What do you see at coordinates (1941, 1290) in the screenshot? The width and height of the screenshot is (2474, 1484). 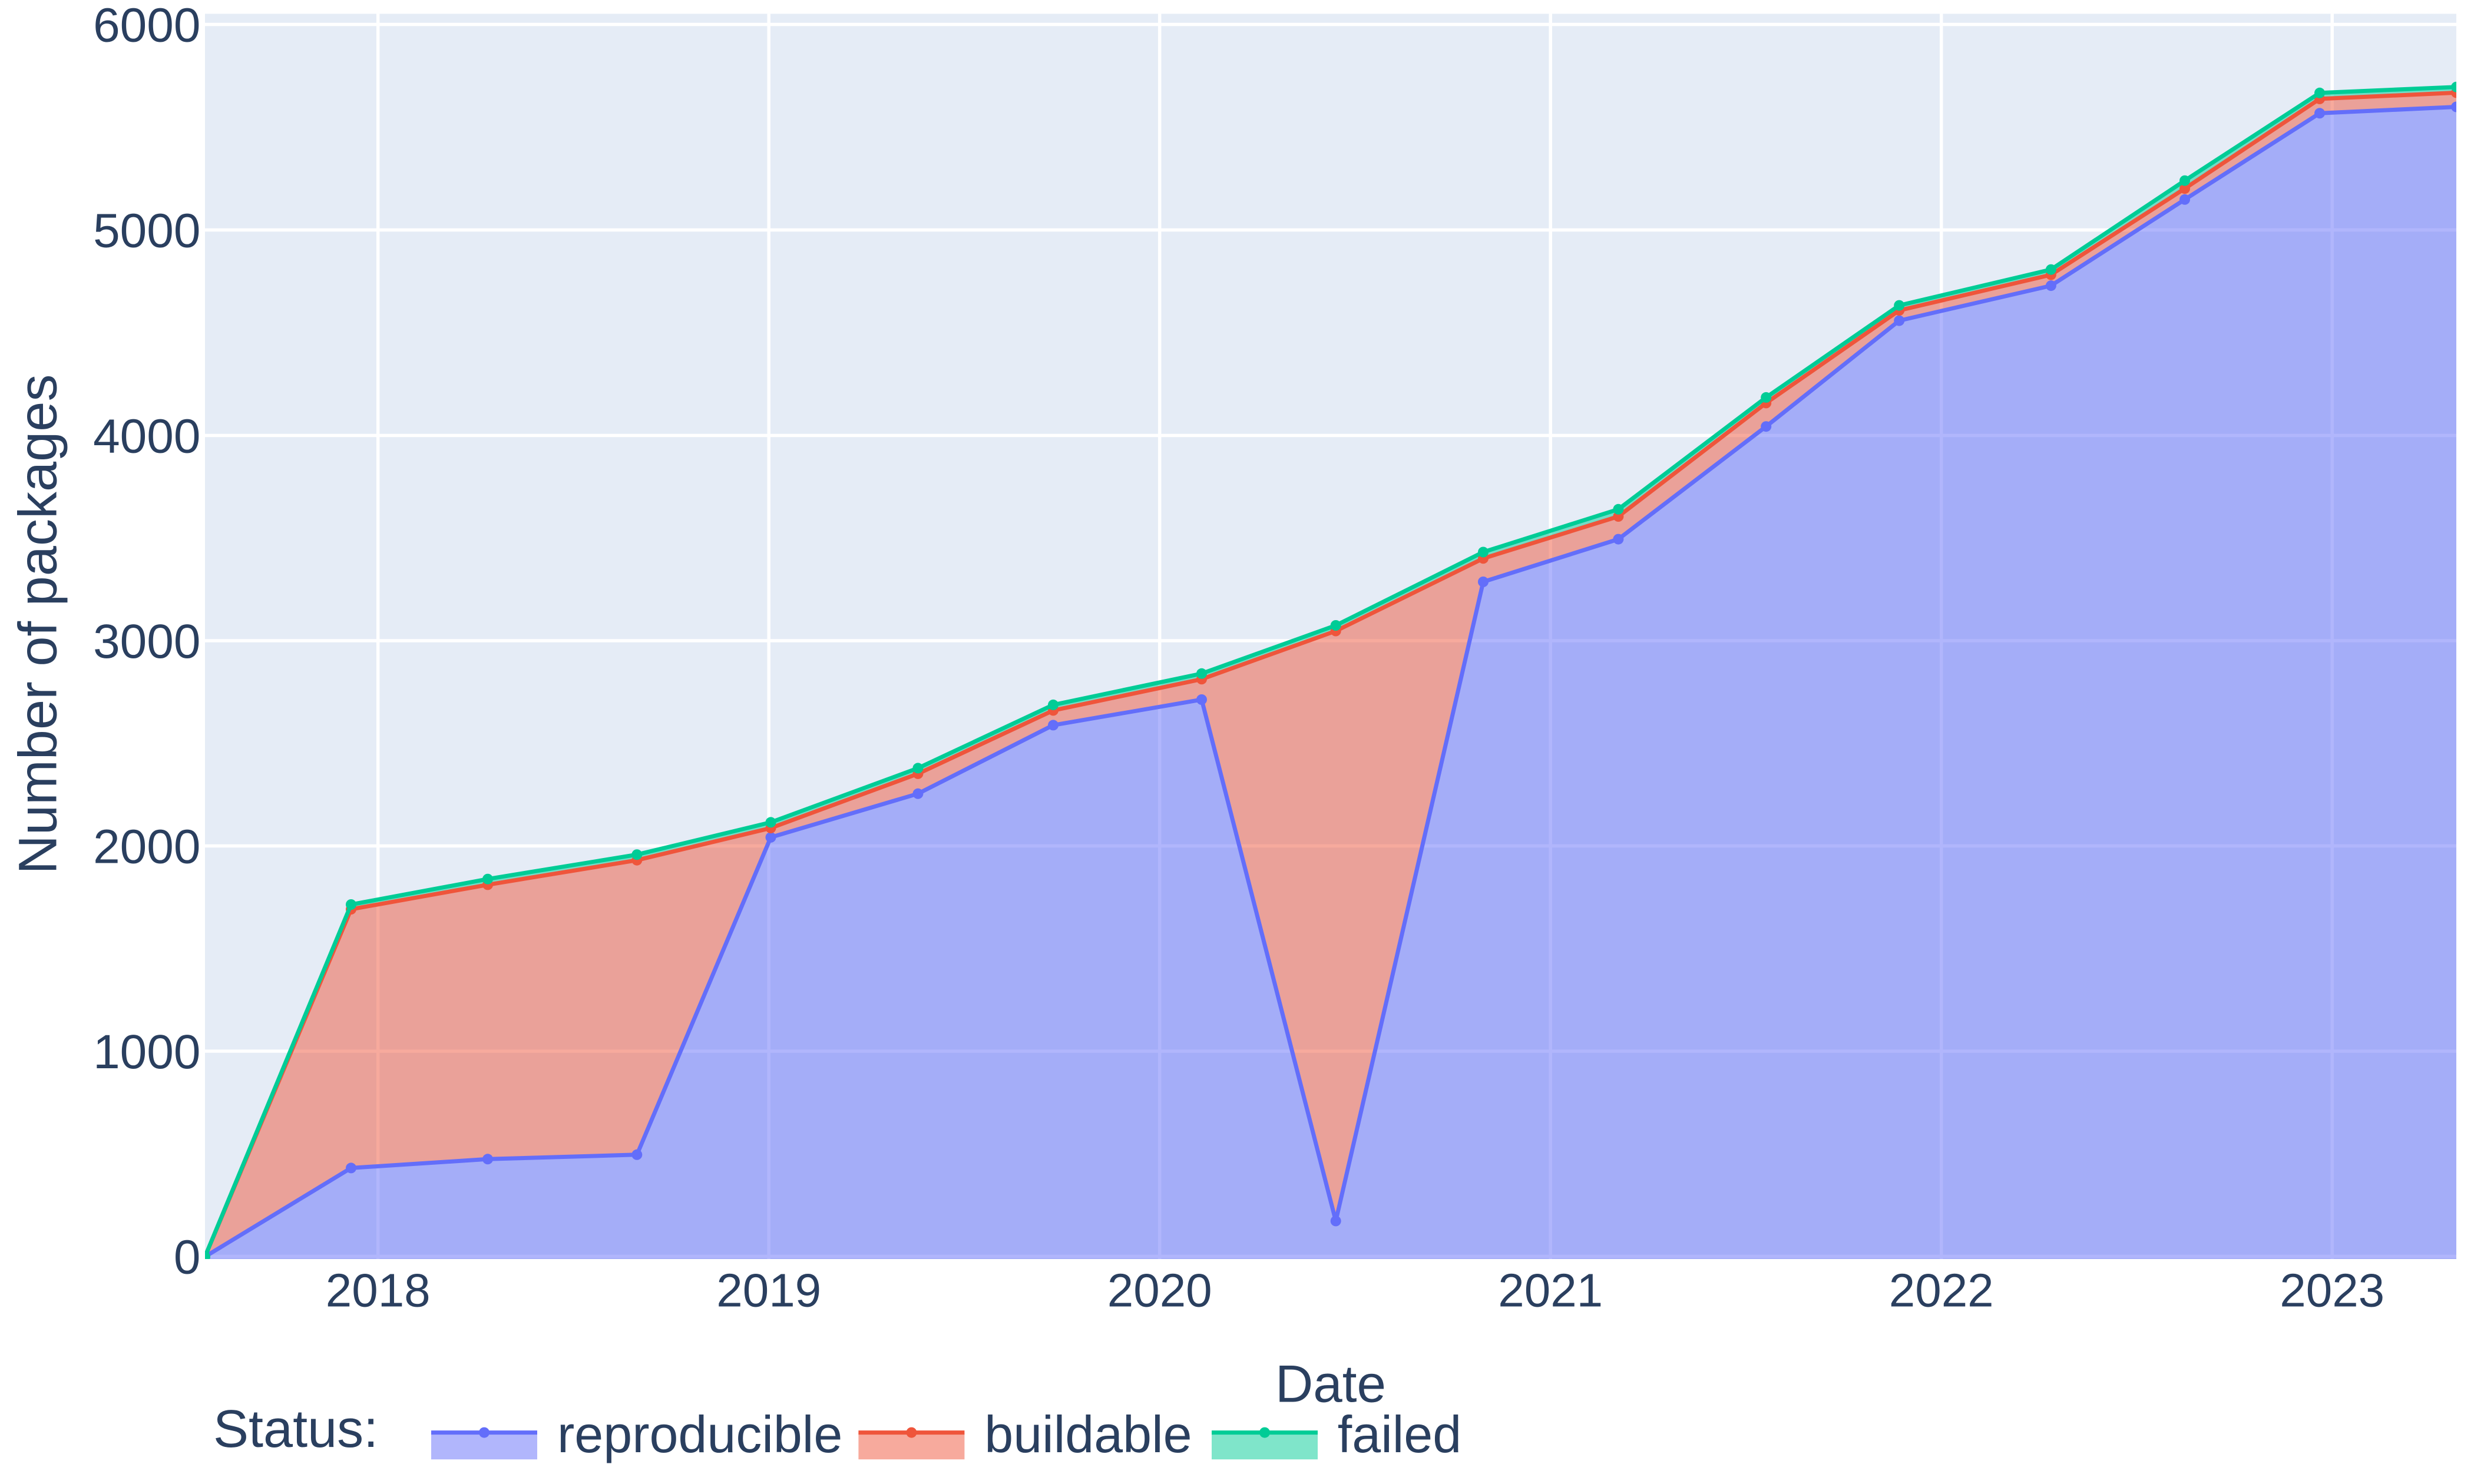 I see `svg-text: 2022` at bounding box center [1941, 1290].